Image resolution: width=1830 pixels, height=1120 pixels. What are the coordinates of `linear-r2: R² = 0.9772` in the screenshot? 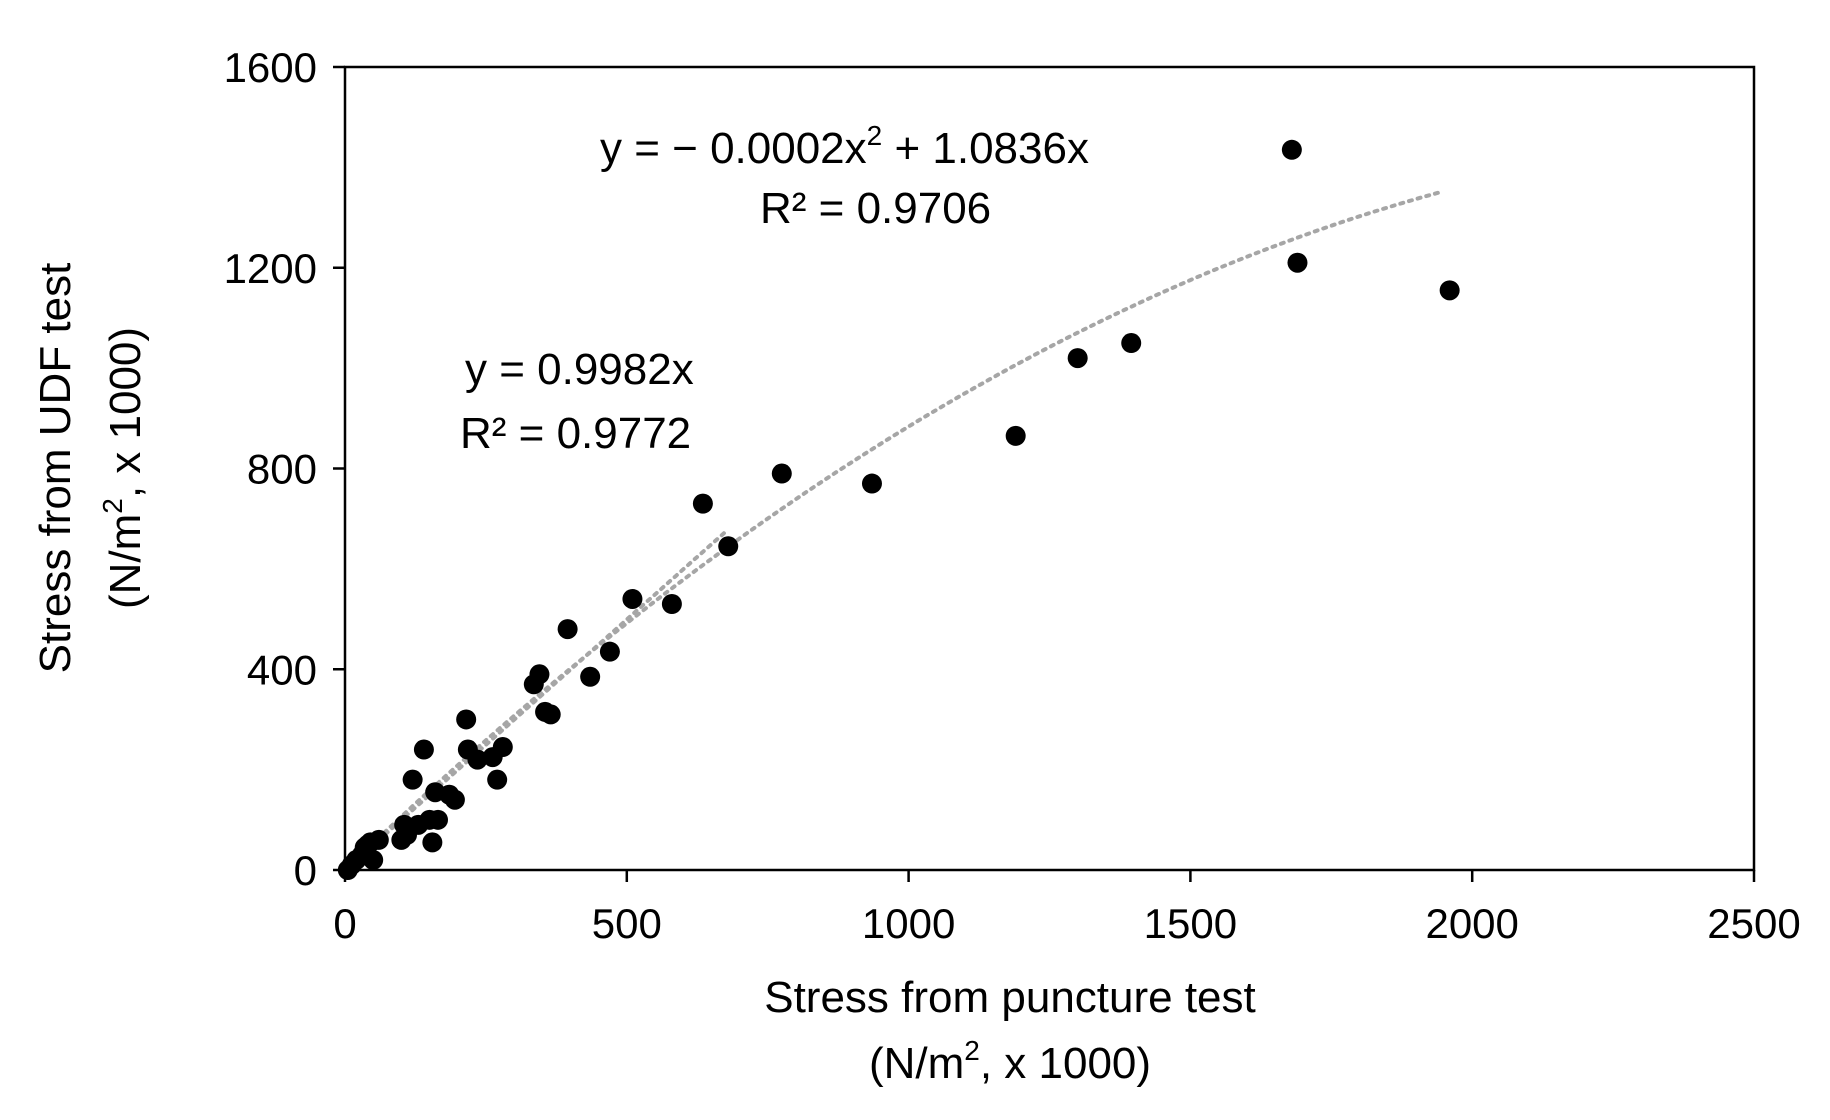 It's located at (575, 433).